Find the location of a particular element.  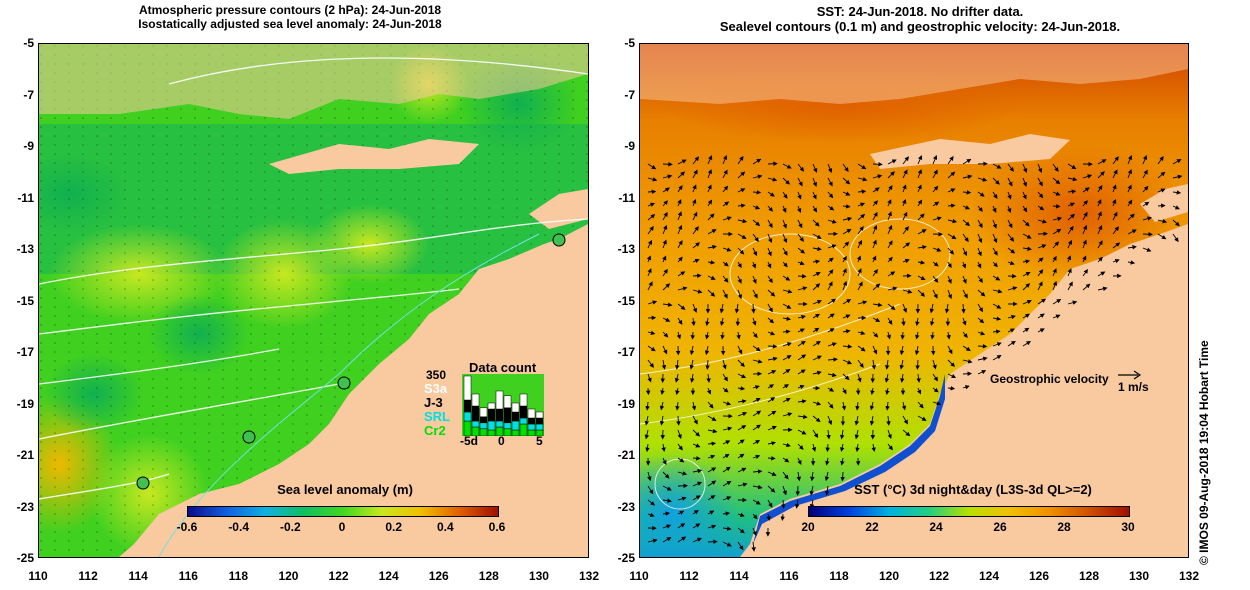

right-title-line1: SST: 24-Jun-2018. No drifter data. is located at coordinates (920, 11).